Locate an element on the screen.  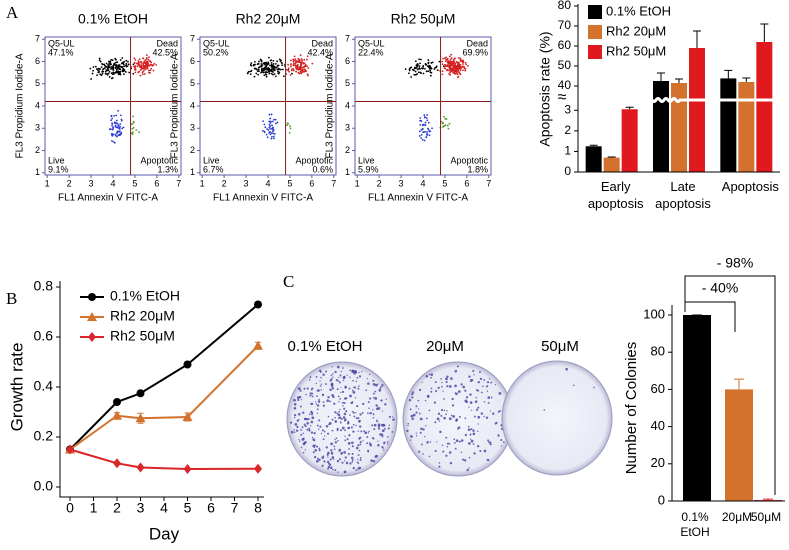
y-tick-label: 1 is located at coordinates (347, 172).